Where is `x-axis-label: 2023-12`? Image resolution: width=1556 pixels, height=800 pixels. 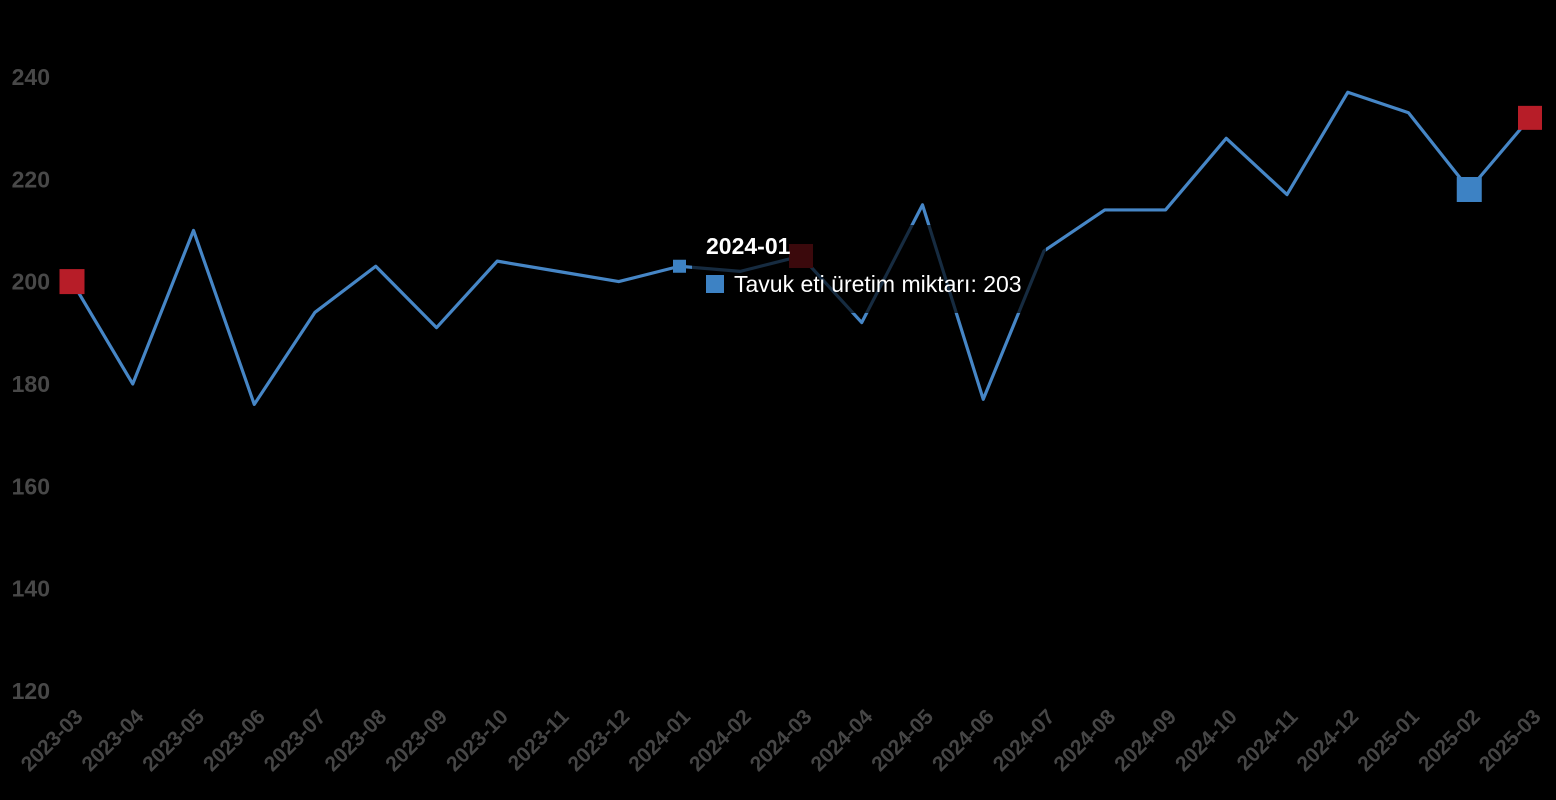 x-axis-label: 2023-12 is located at coordinates (599, 740).